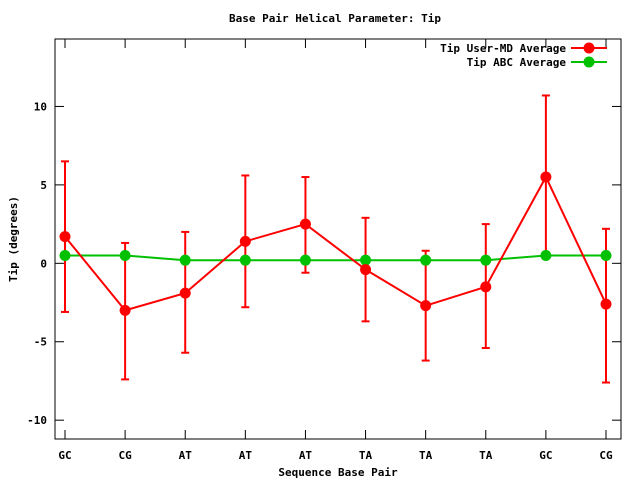 The width and height of the screenshot is (640, 480). Describe the element at coordinates (503, 48) in the screenshot. I see `legend-label: Tip User-MD Average` at that location.